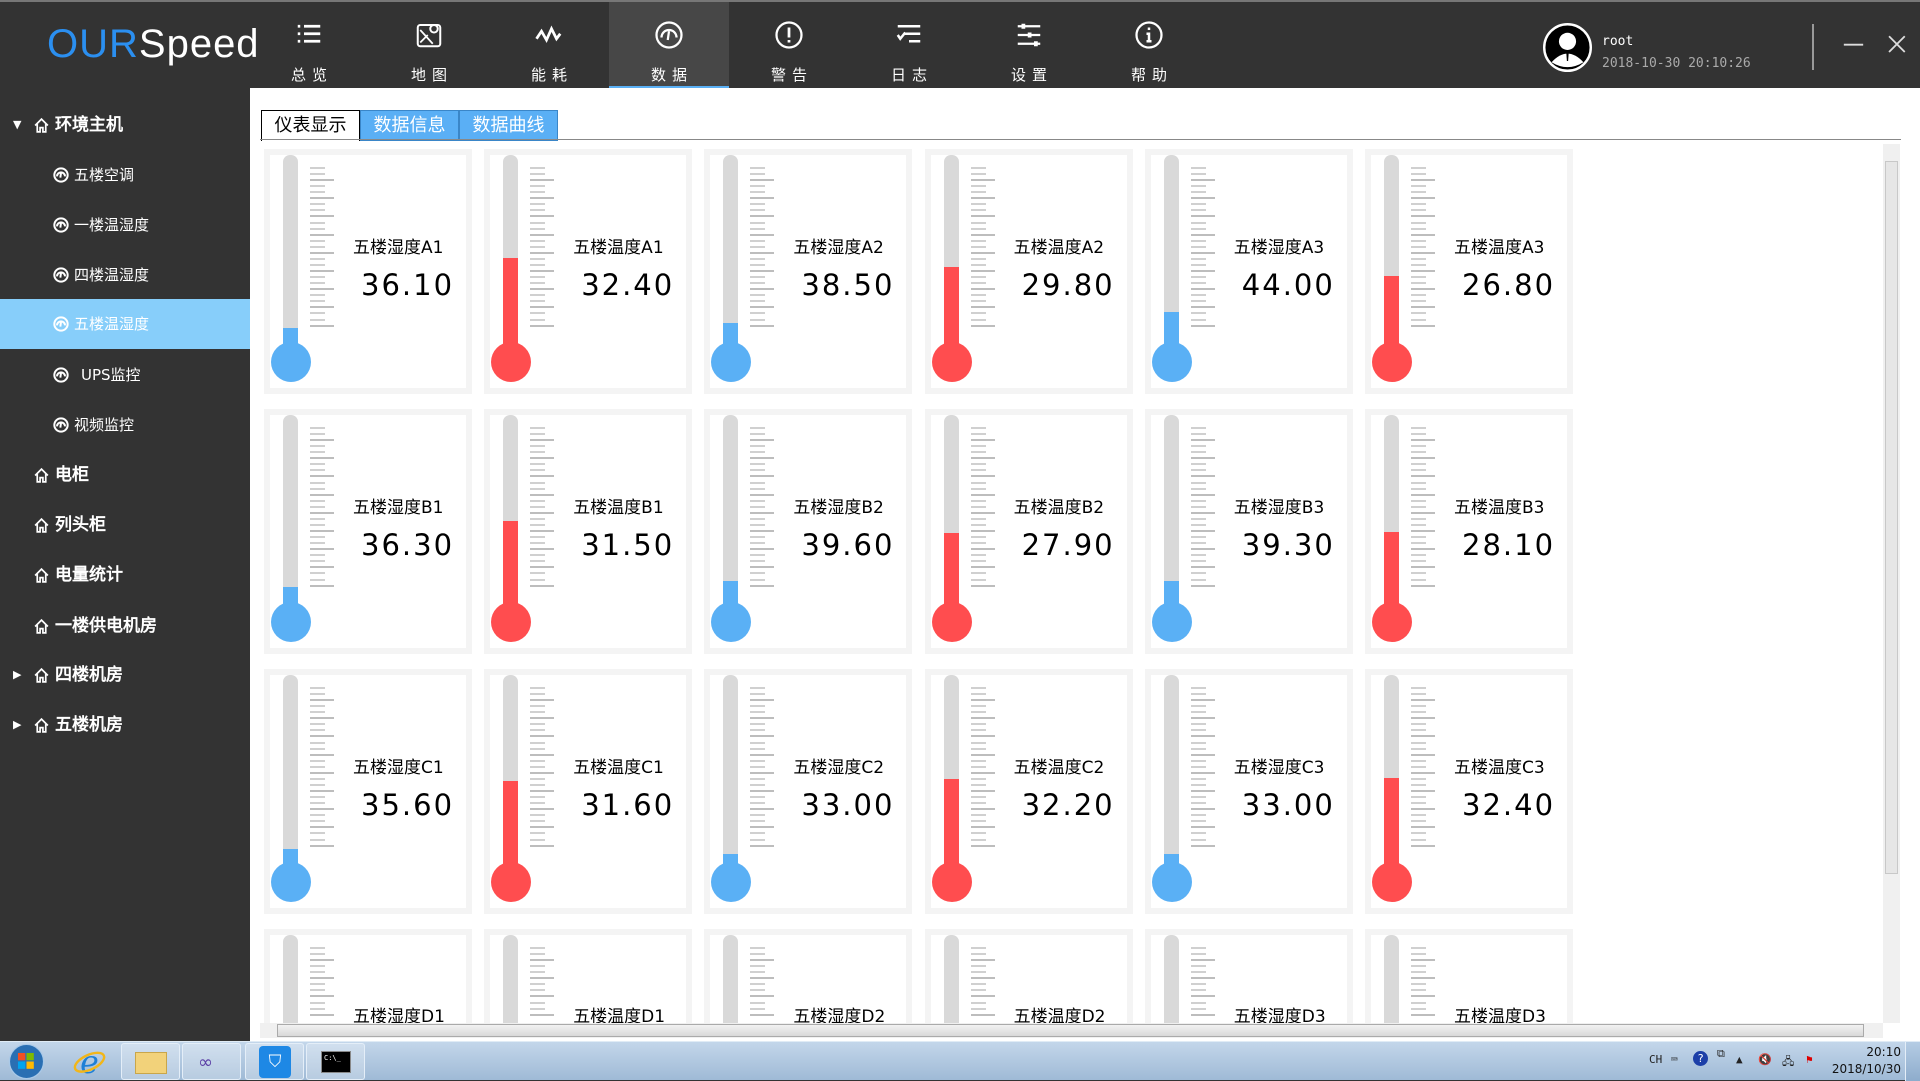 This screenshot has width=1920, height=1081. What do you see at coordinates (1897, 43) in the screenshot?
I see `close-icon` at bounding box center [1897, 43].